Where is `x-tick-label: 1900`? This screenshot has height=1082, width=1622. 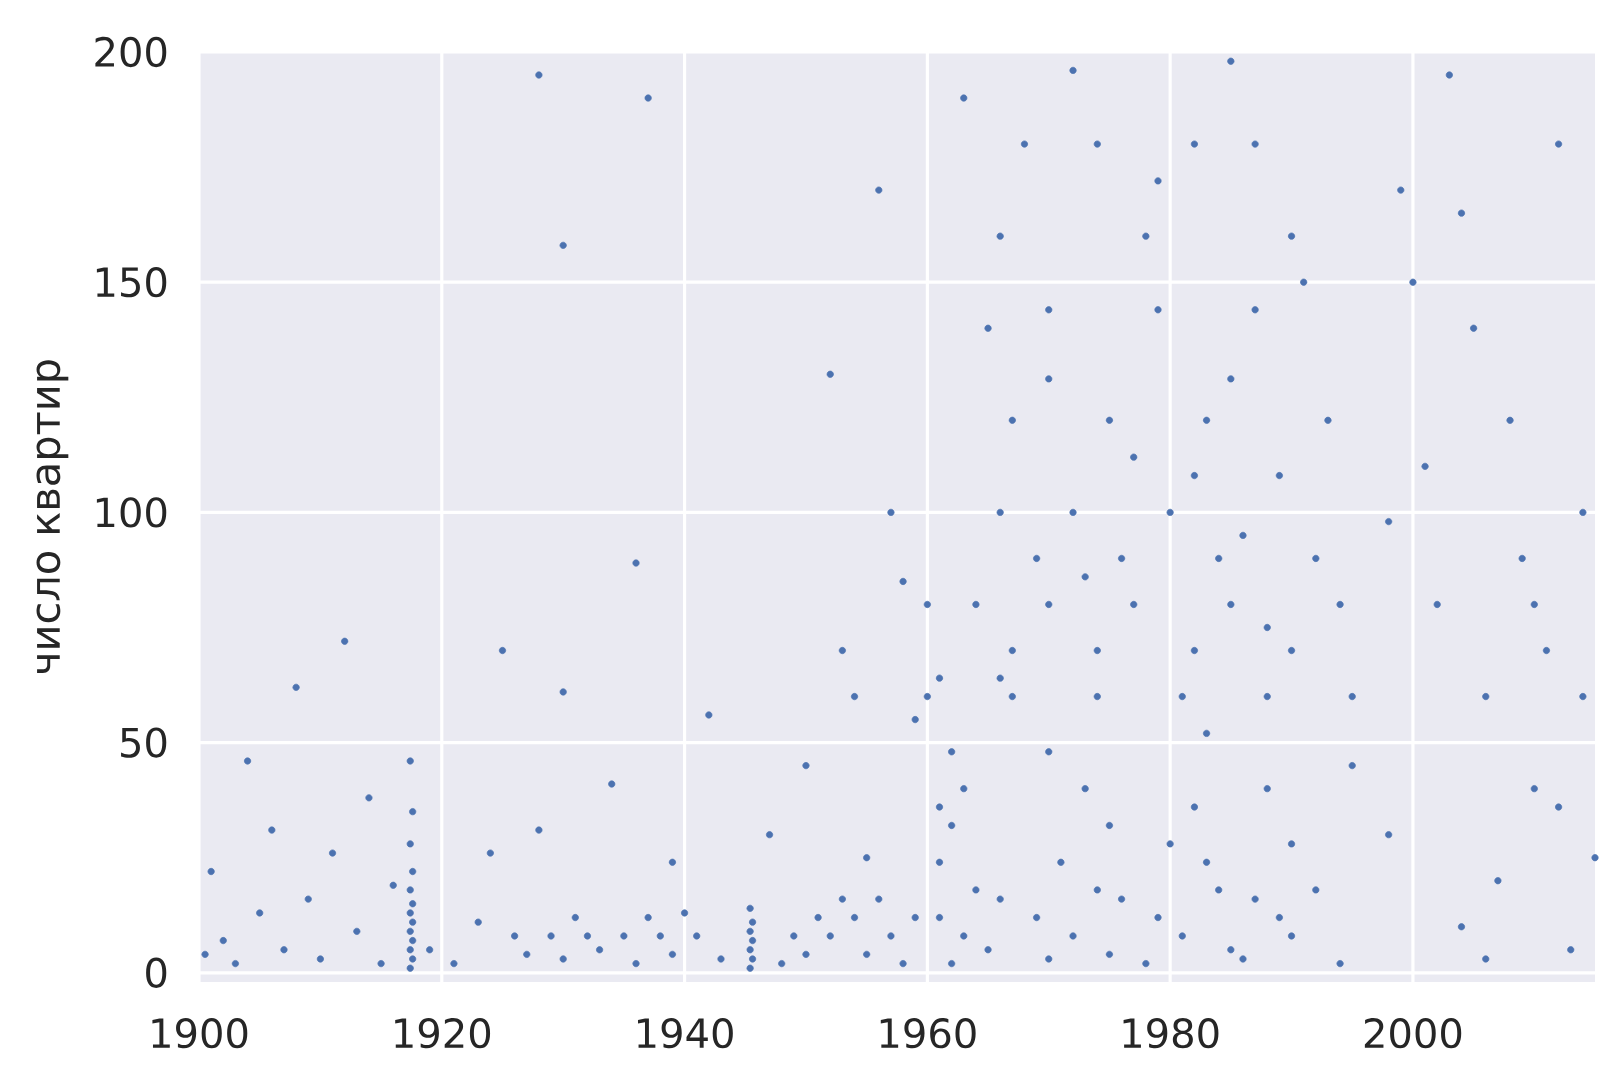
x-tick-label: 1900 is located at coordinates (200, 1033).